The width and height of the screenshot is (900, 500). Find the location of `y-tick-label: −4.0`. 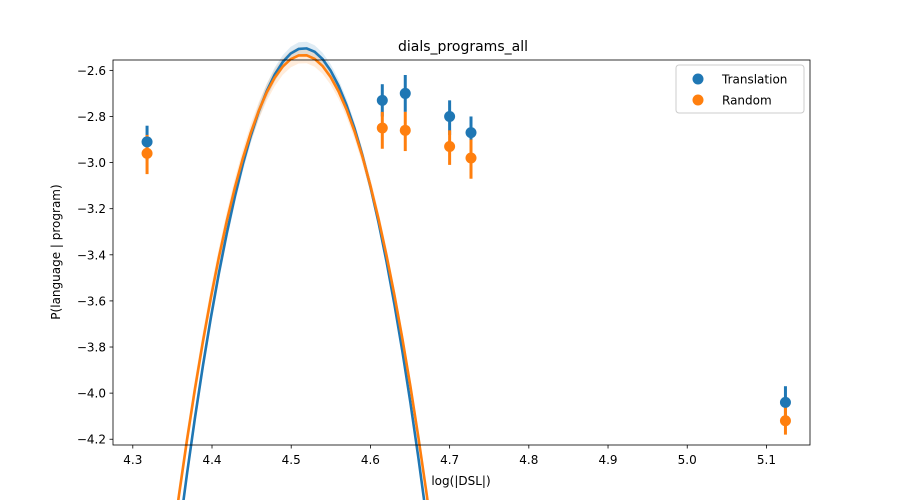

y-tick-label: −4.0 is located at coordinates (91, 394).